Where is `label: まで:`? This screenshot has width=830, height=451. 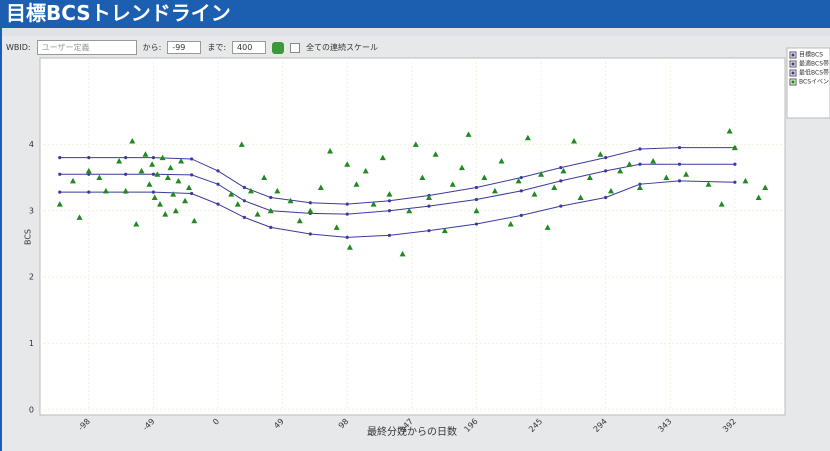 label: まで: is located at coordinates (217, 47).